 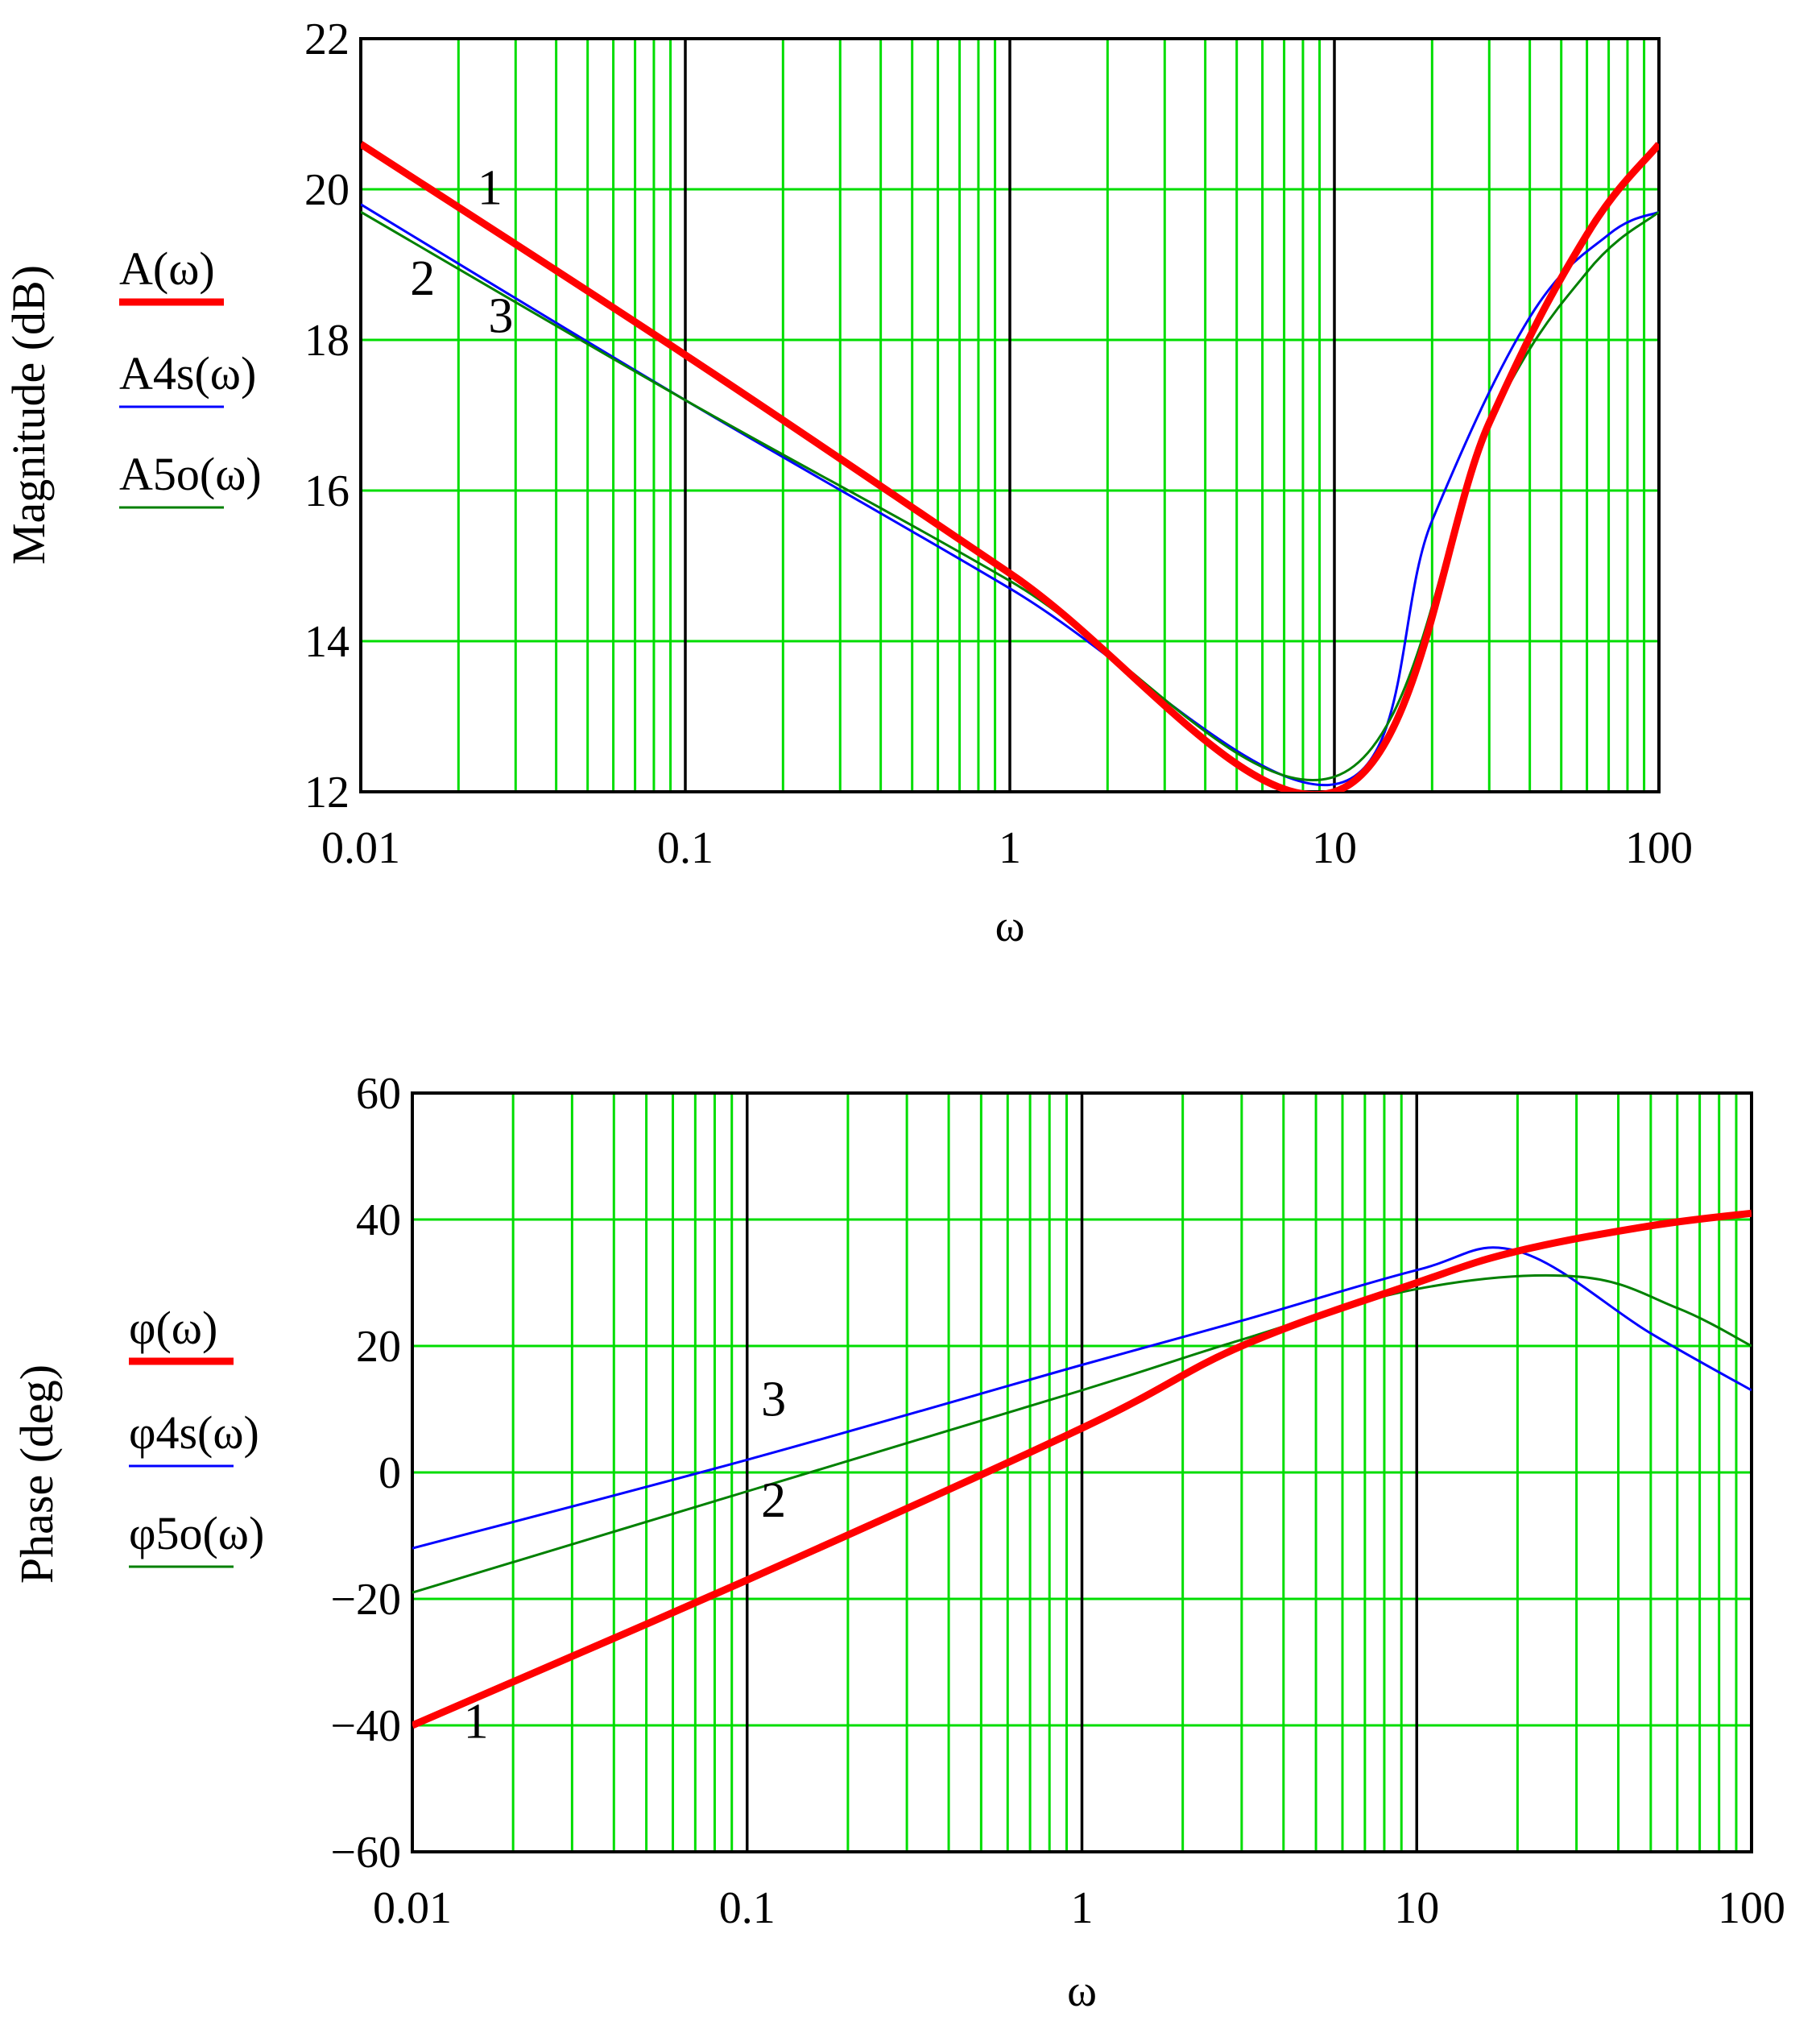 What do you see at coordinates (327, 39) in the screenshot?
I see `y-tick-label: 22` at bounding box center [327, 39].